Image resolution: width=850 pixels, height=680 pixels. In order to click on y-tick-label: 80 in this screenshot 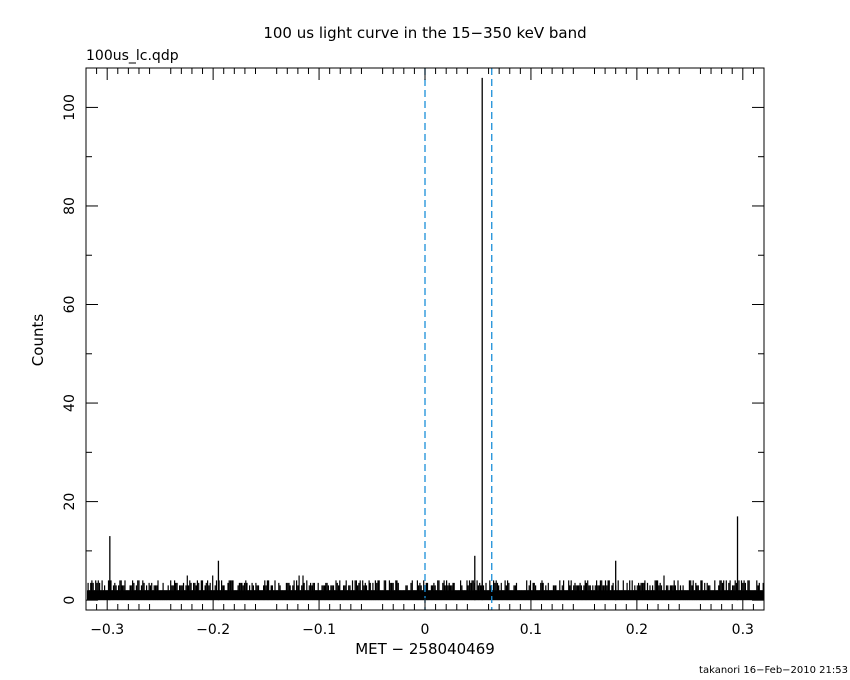, I will do `click(70, 206)`.